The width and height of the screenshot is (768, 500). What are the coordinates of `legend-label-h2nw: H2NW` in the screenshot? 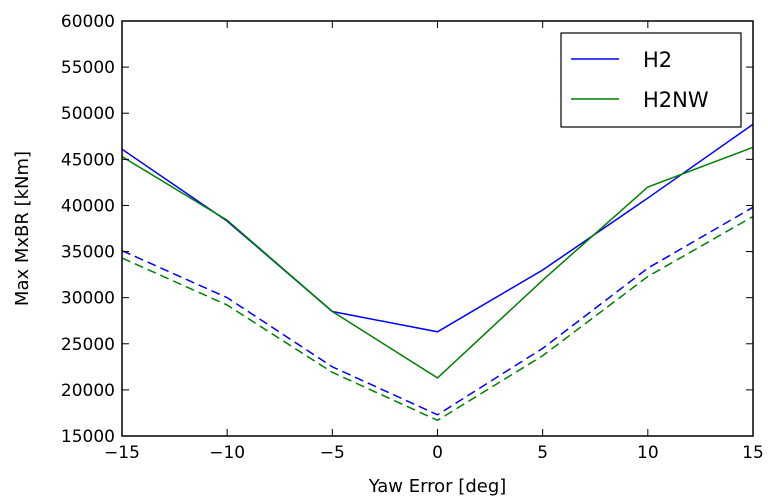 It's located at (676, 100).